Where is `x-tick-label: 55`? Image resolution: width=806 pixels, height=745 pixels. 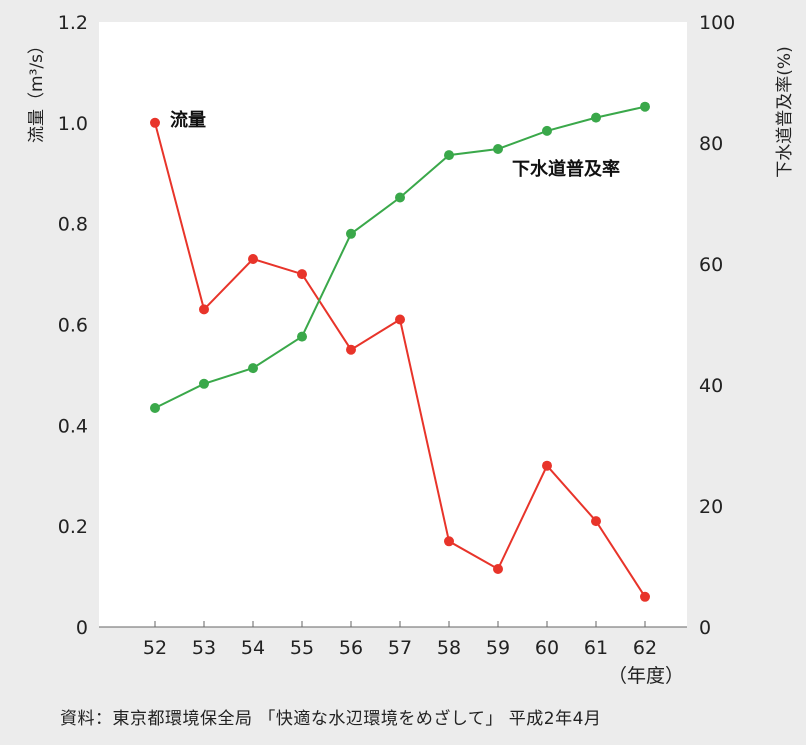
x-tick-label: 55 is located at coordinates (302, 648).